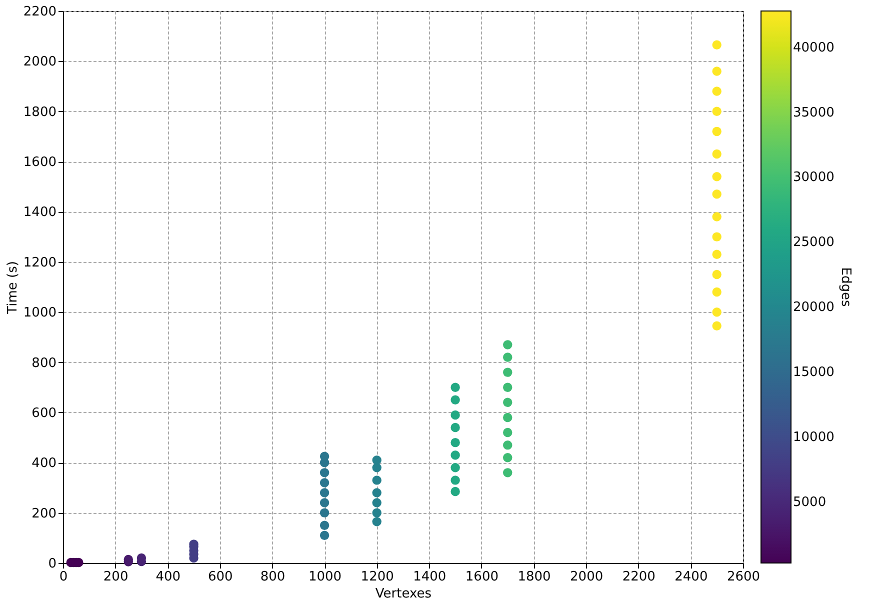 The image size is (896, 610). I want to click on y-tick-label: 600, so click(44, 413).